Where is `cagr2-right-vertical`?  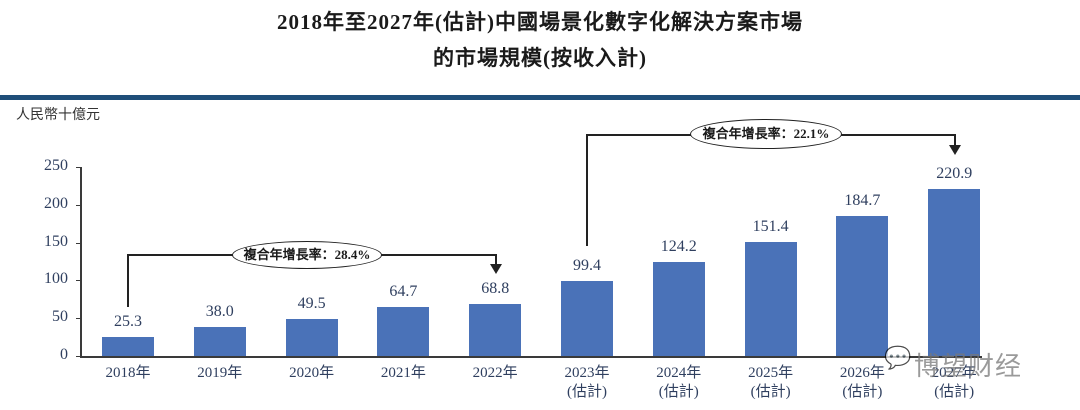 cagr2-right-vertical is located at coordinates (955, 140).